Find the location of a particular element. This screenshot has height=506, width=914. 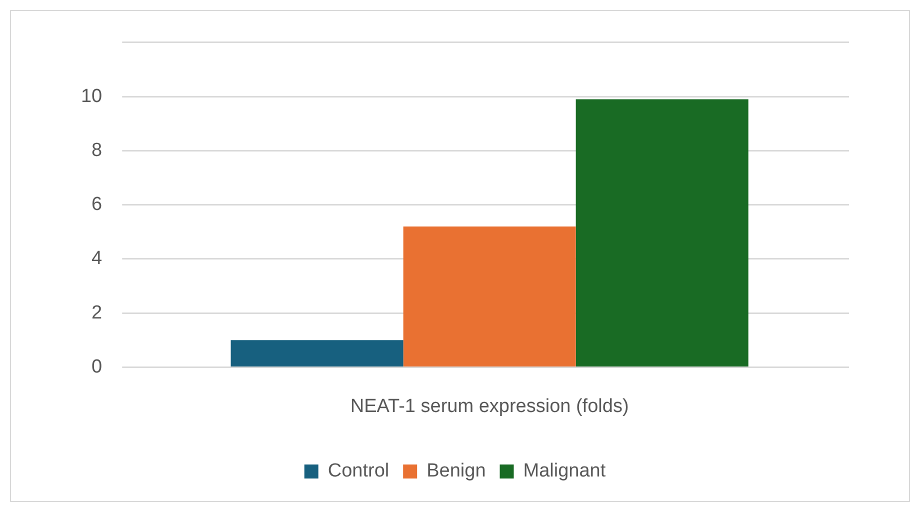

y-tick-label: 4 is located at coordinates (97, 259).